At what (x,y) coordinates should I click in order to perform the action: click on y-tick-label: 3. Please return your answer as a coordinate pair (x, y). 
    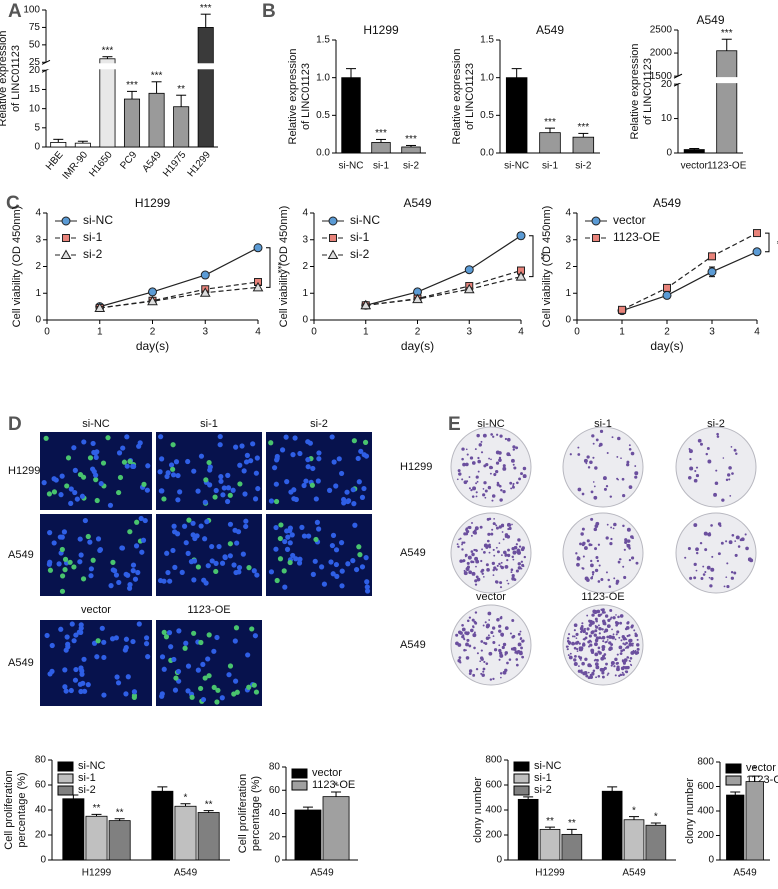
    Looking at the image, I should click on (38, 239).